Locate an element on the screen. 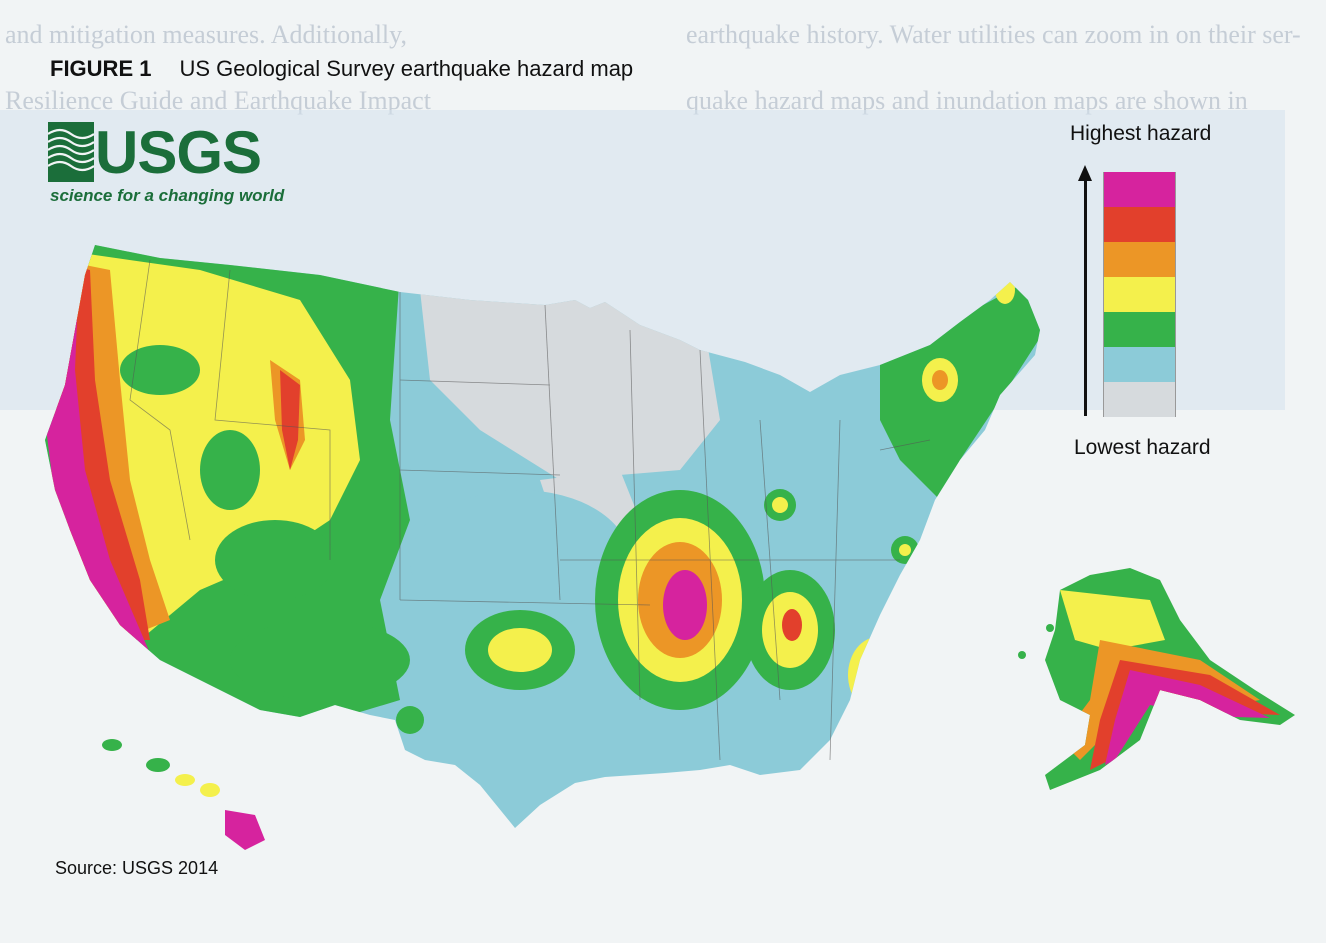  usgs-logo-text: USGS is located at coordinates (178, 152).